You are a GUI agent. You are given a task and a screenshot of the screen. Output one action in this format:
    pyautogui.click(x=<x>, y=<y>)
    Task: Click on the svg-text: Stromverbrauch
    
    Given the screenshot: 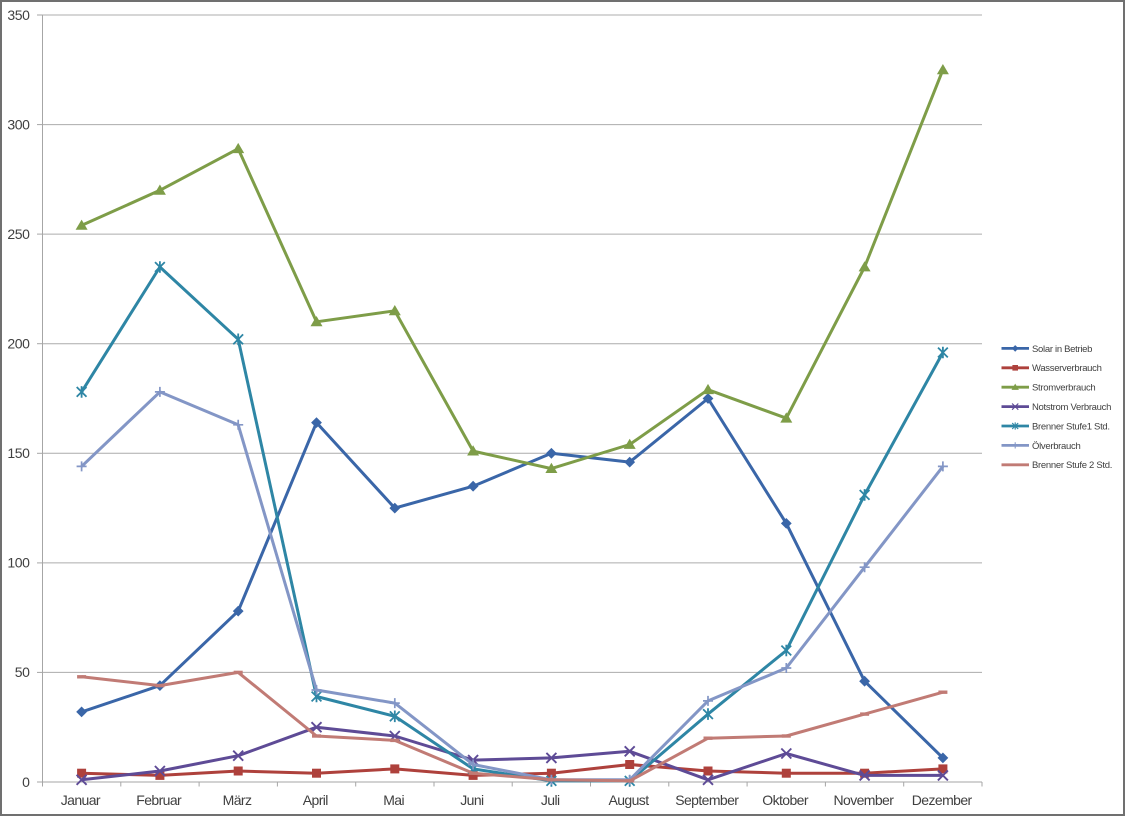 What is the action you would take?
    pyautogui.click(x=1063, y=388)
    